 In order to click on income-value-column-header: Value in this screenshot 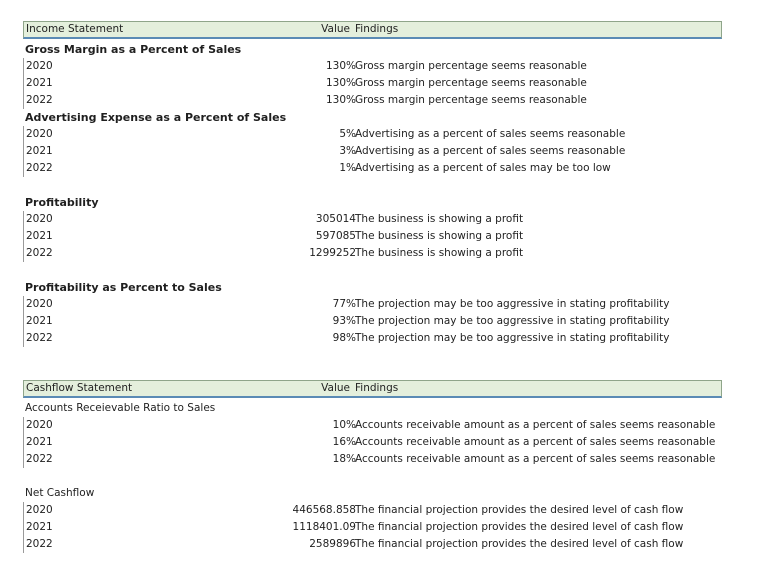, I will do `click(335, 29)`.